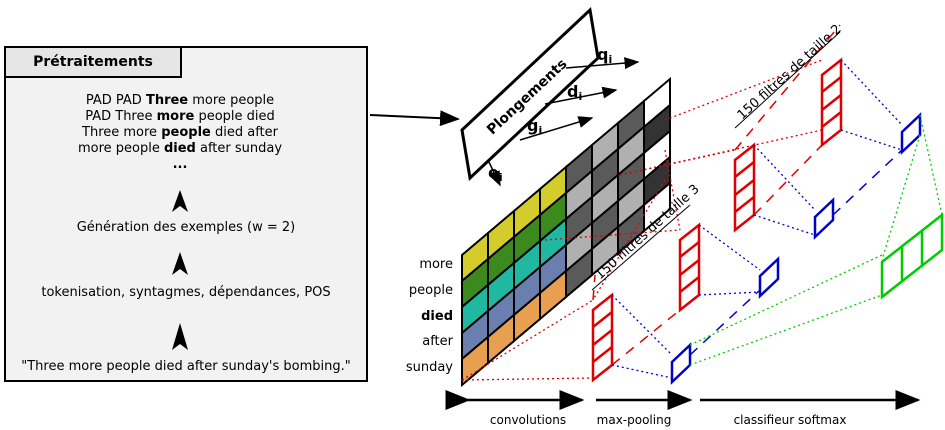  I want to click on flow-arrow, so click(414, 117).